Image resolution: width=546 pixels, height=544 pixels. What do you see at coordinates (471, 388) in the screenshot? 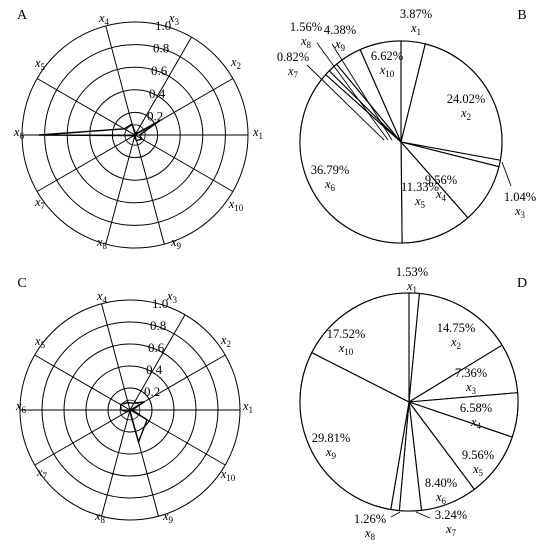
I see `pie-var-label-x3: x3` at bounding box center [471, 388].